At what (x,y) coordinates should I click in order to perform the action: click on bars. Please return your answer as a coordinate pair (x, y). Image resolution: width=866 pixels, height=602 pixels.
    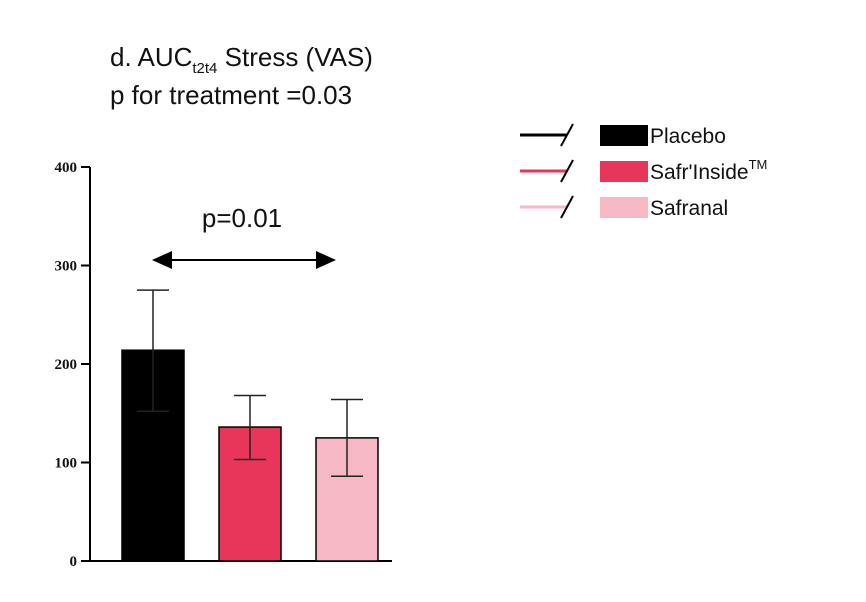
    Looking at the image, I should click on (250, 455).